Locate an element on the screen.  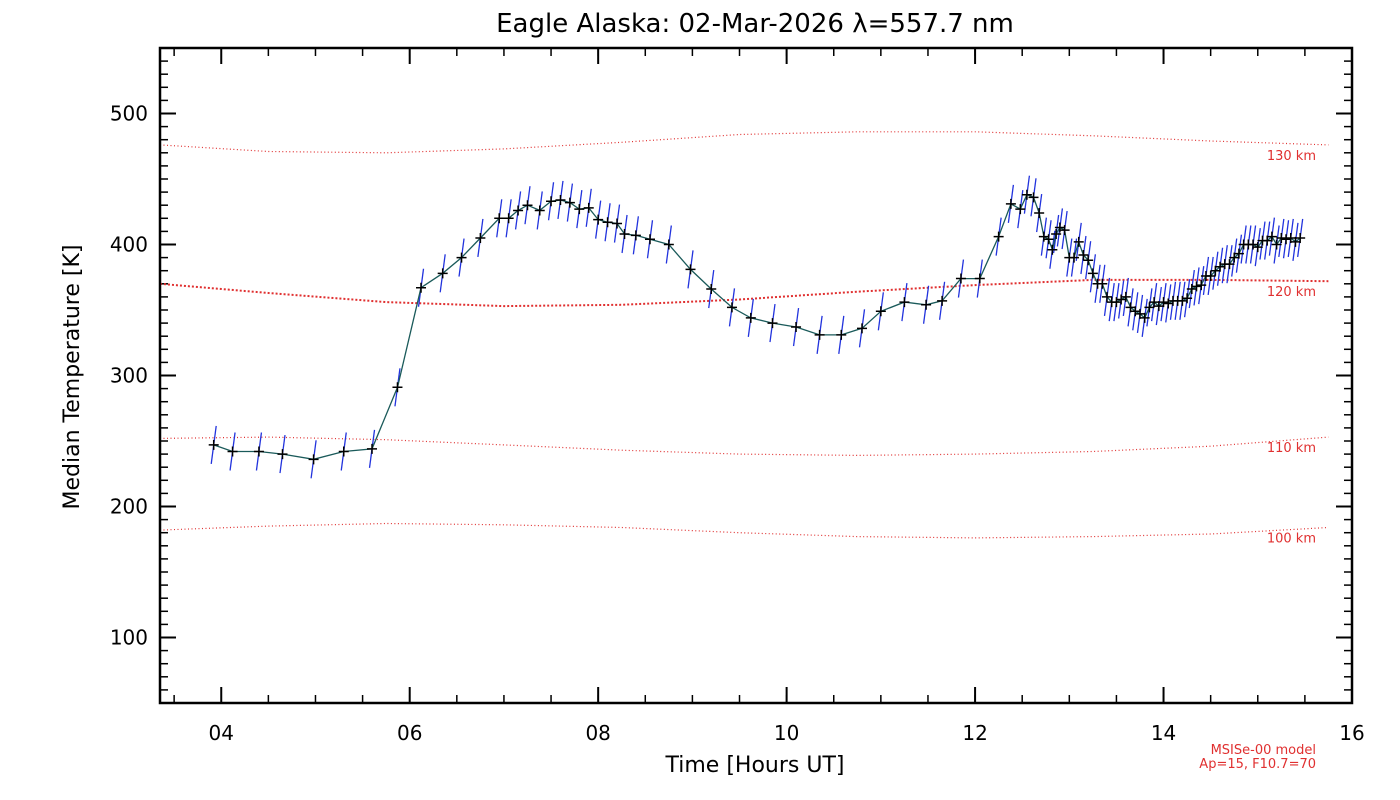
x-tick-label: 06 is located at coordinates (409, 733).